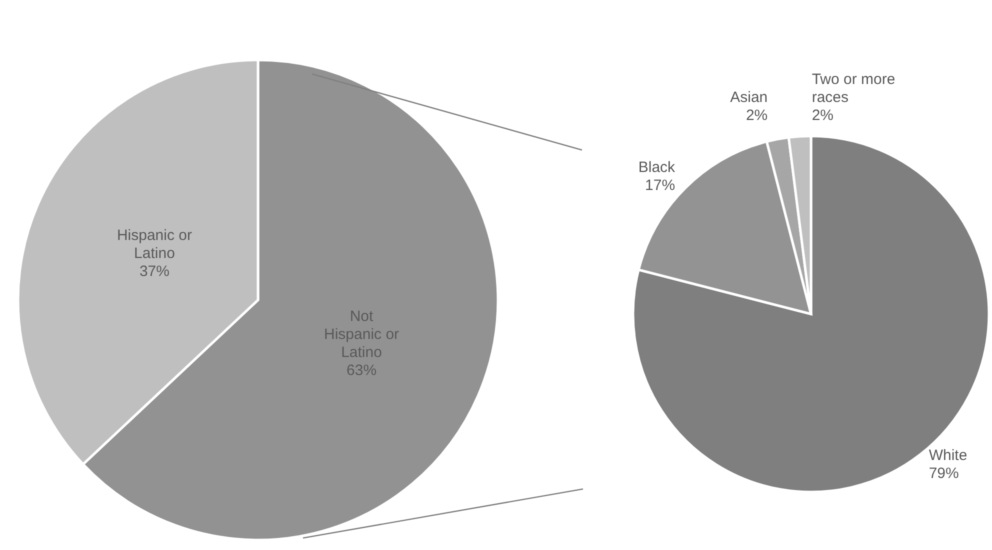 This screenshot has height=550, width=992. I want to click on data-label: 17%, so click(660, 185).